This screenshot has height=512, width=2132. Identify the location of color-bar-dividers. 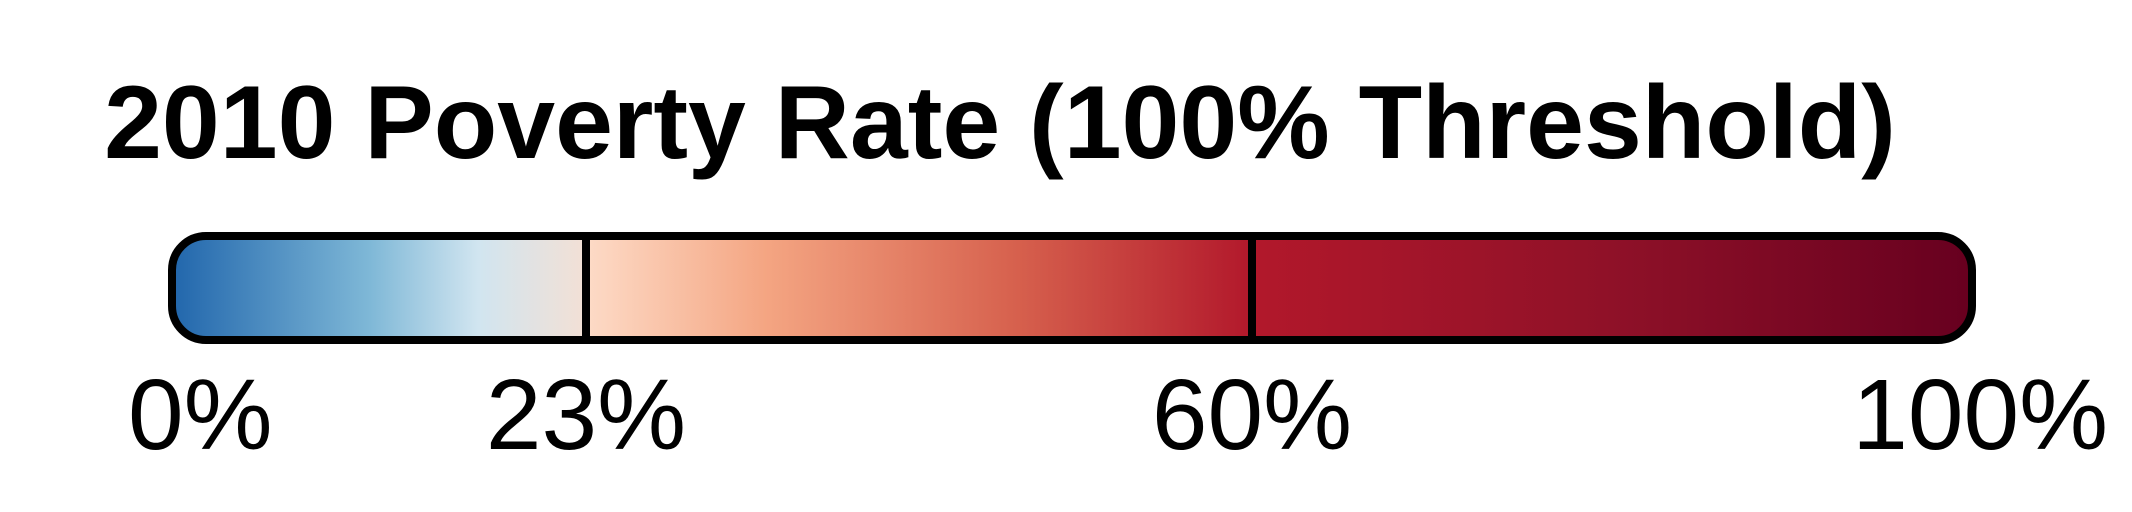
(919, 288).